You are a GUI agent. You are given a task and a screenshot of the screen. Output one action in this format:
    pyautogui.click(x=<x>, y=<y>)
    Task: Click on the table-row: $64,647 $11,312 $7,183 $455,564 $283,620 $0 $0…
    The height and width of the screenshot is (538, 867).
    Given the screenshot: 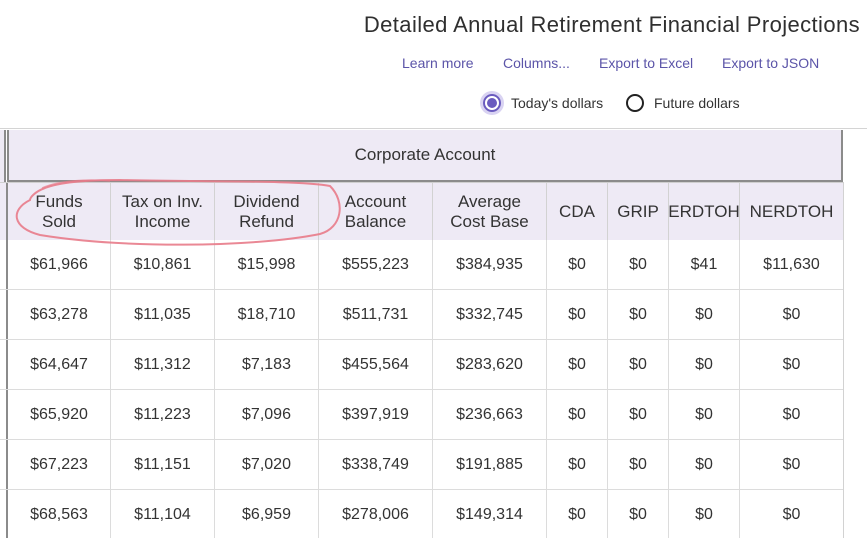 What is the action you would take?
    pyautogui.click(x=422, y=365)
    